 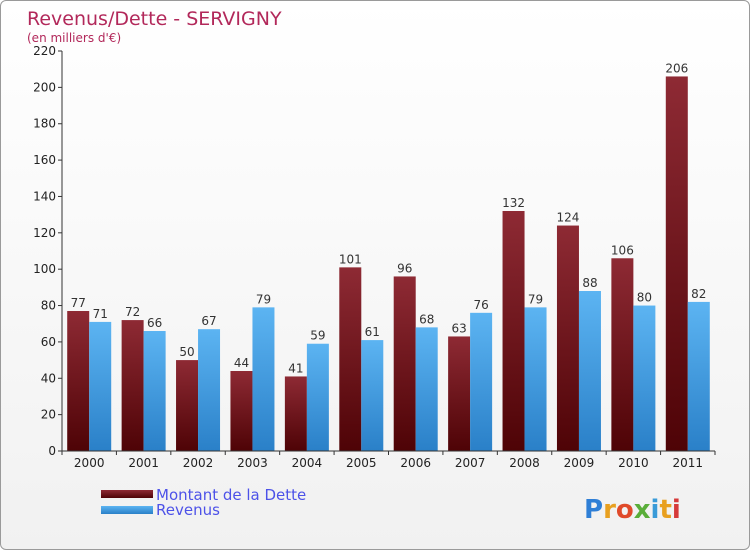 I want to click on y-tick-label: 160, so click(x=44, y=160).